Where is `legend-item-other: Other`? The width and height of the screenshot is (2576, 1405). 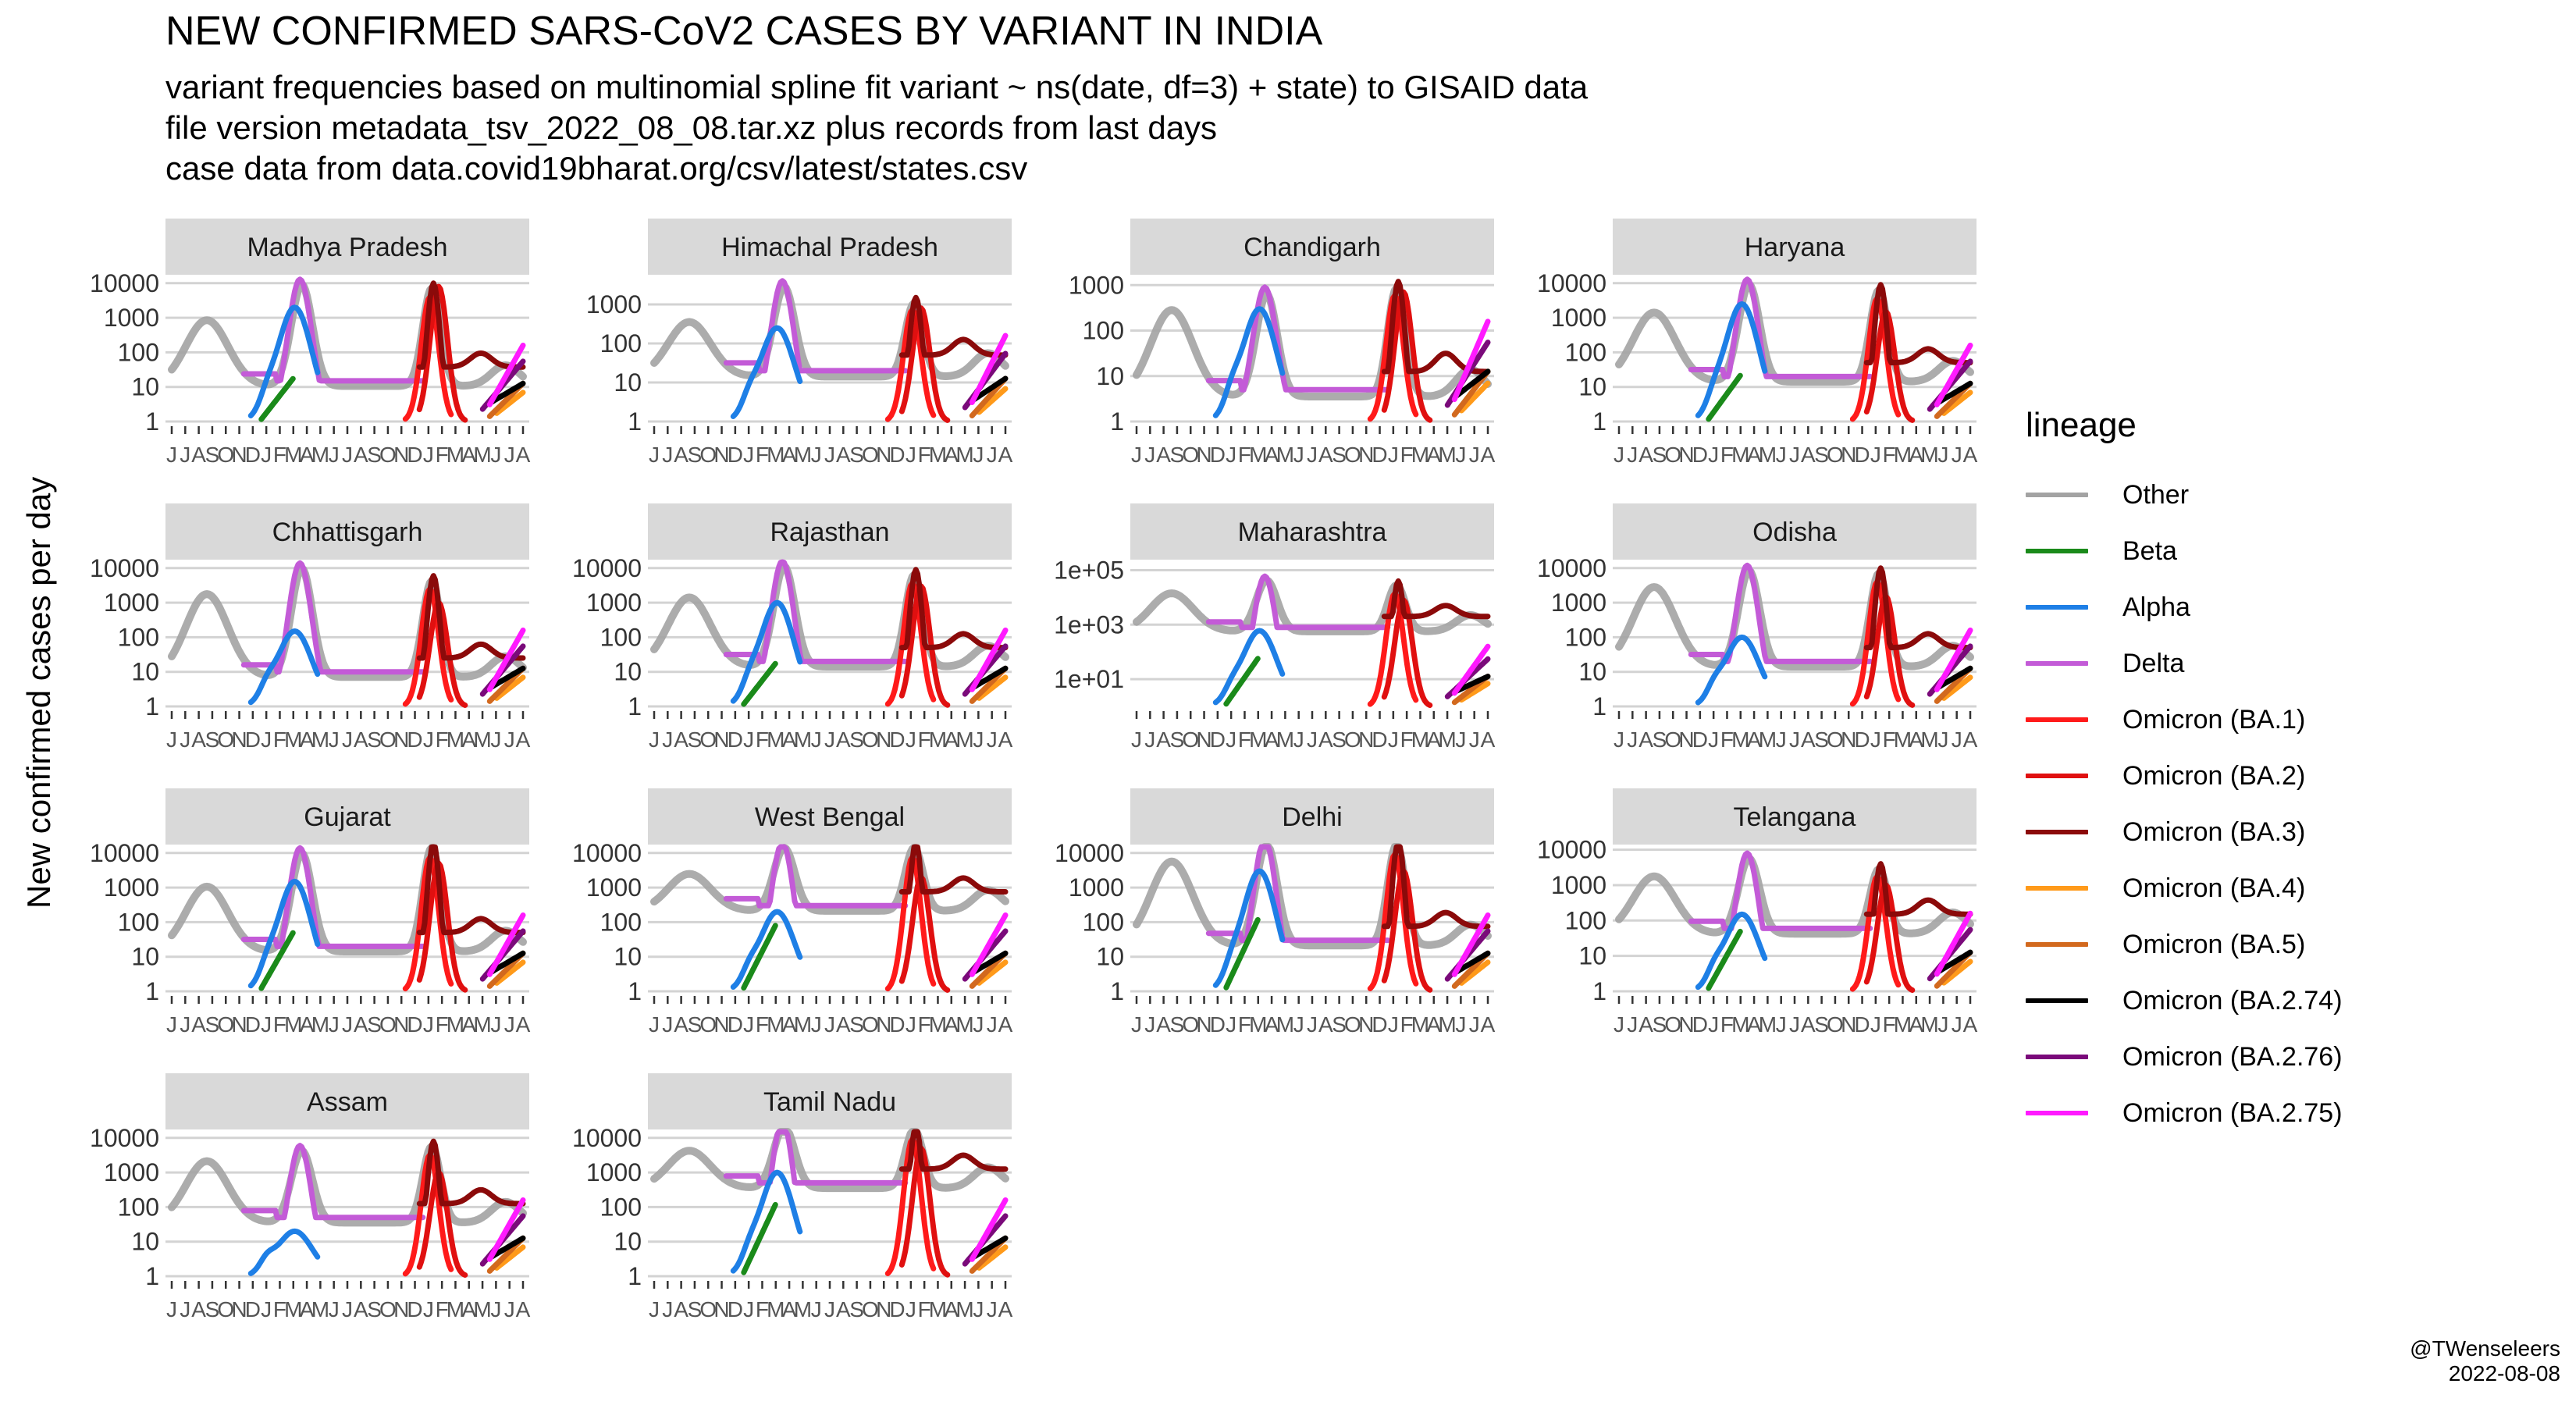 legend-item-other: Other is located at coordinates (2184, 495).